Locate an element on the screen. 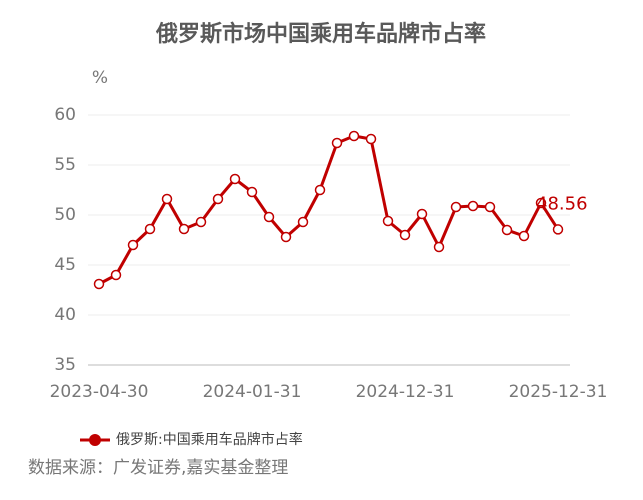 This screenshot has width=643, height=500. x-tick-label: 2024-12-31 is located at coordinates (405, 392).